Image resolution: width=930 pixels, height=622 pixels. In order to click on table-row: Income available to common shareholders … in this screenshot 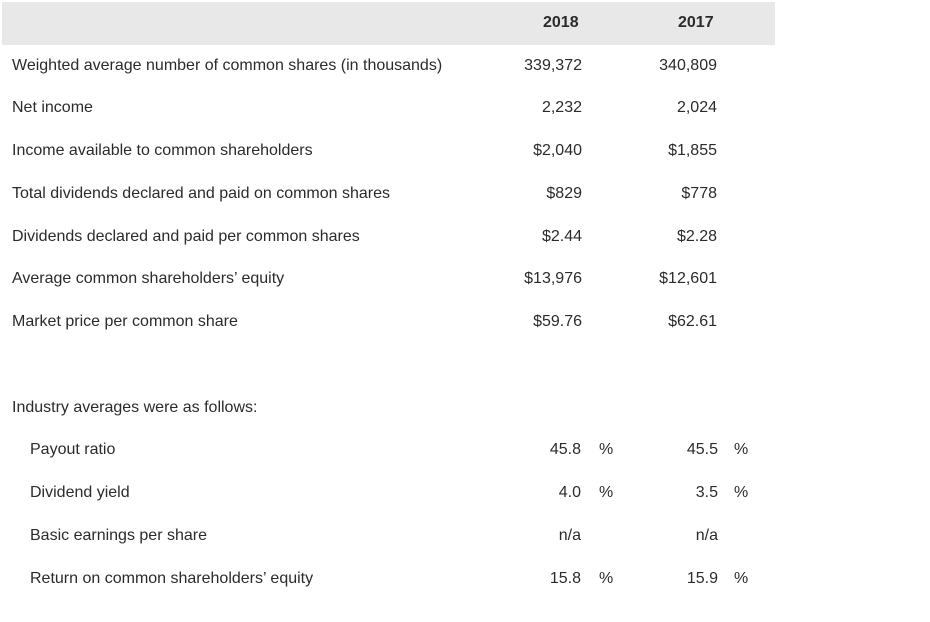, I will do `click(465, 154)`.